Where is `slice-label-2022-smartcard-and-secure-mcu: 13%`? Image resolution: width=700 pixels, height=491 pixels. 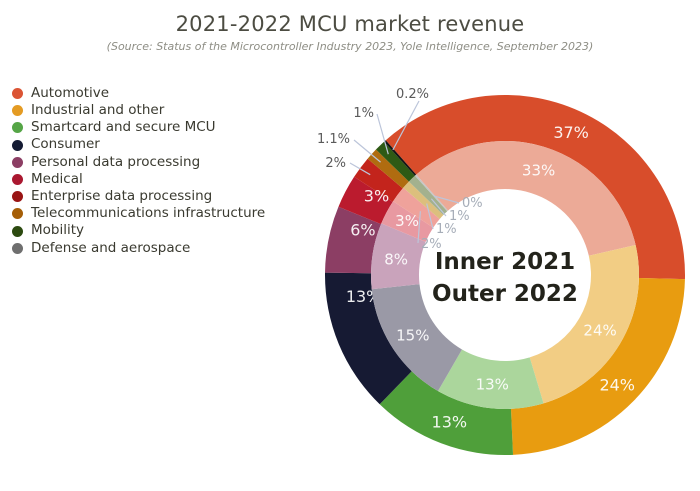
slice-label-2022-smartcard-and-secure-mcu: 13% is located at coordinates (450, 421).